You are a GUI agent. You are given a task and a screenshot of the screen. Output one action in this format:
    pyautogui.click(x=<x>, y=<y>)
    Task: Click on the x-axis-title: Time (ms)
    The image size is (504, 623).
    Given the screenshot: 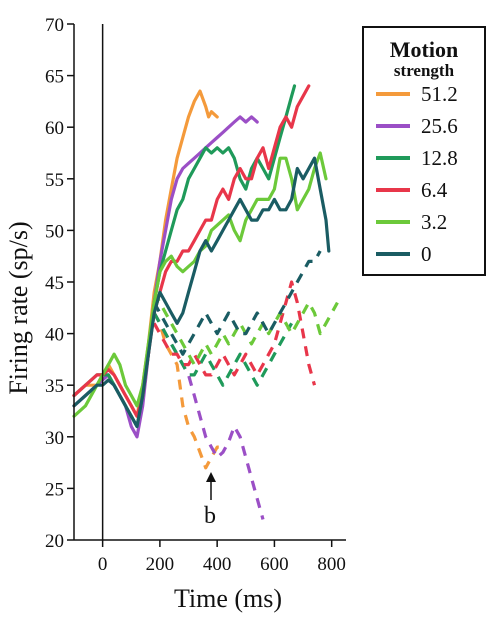 What is the action you would take?
    pyautogui.click(x=228, y=598)
    